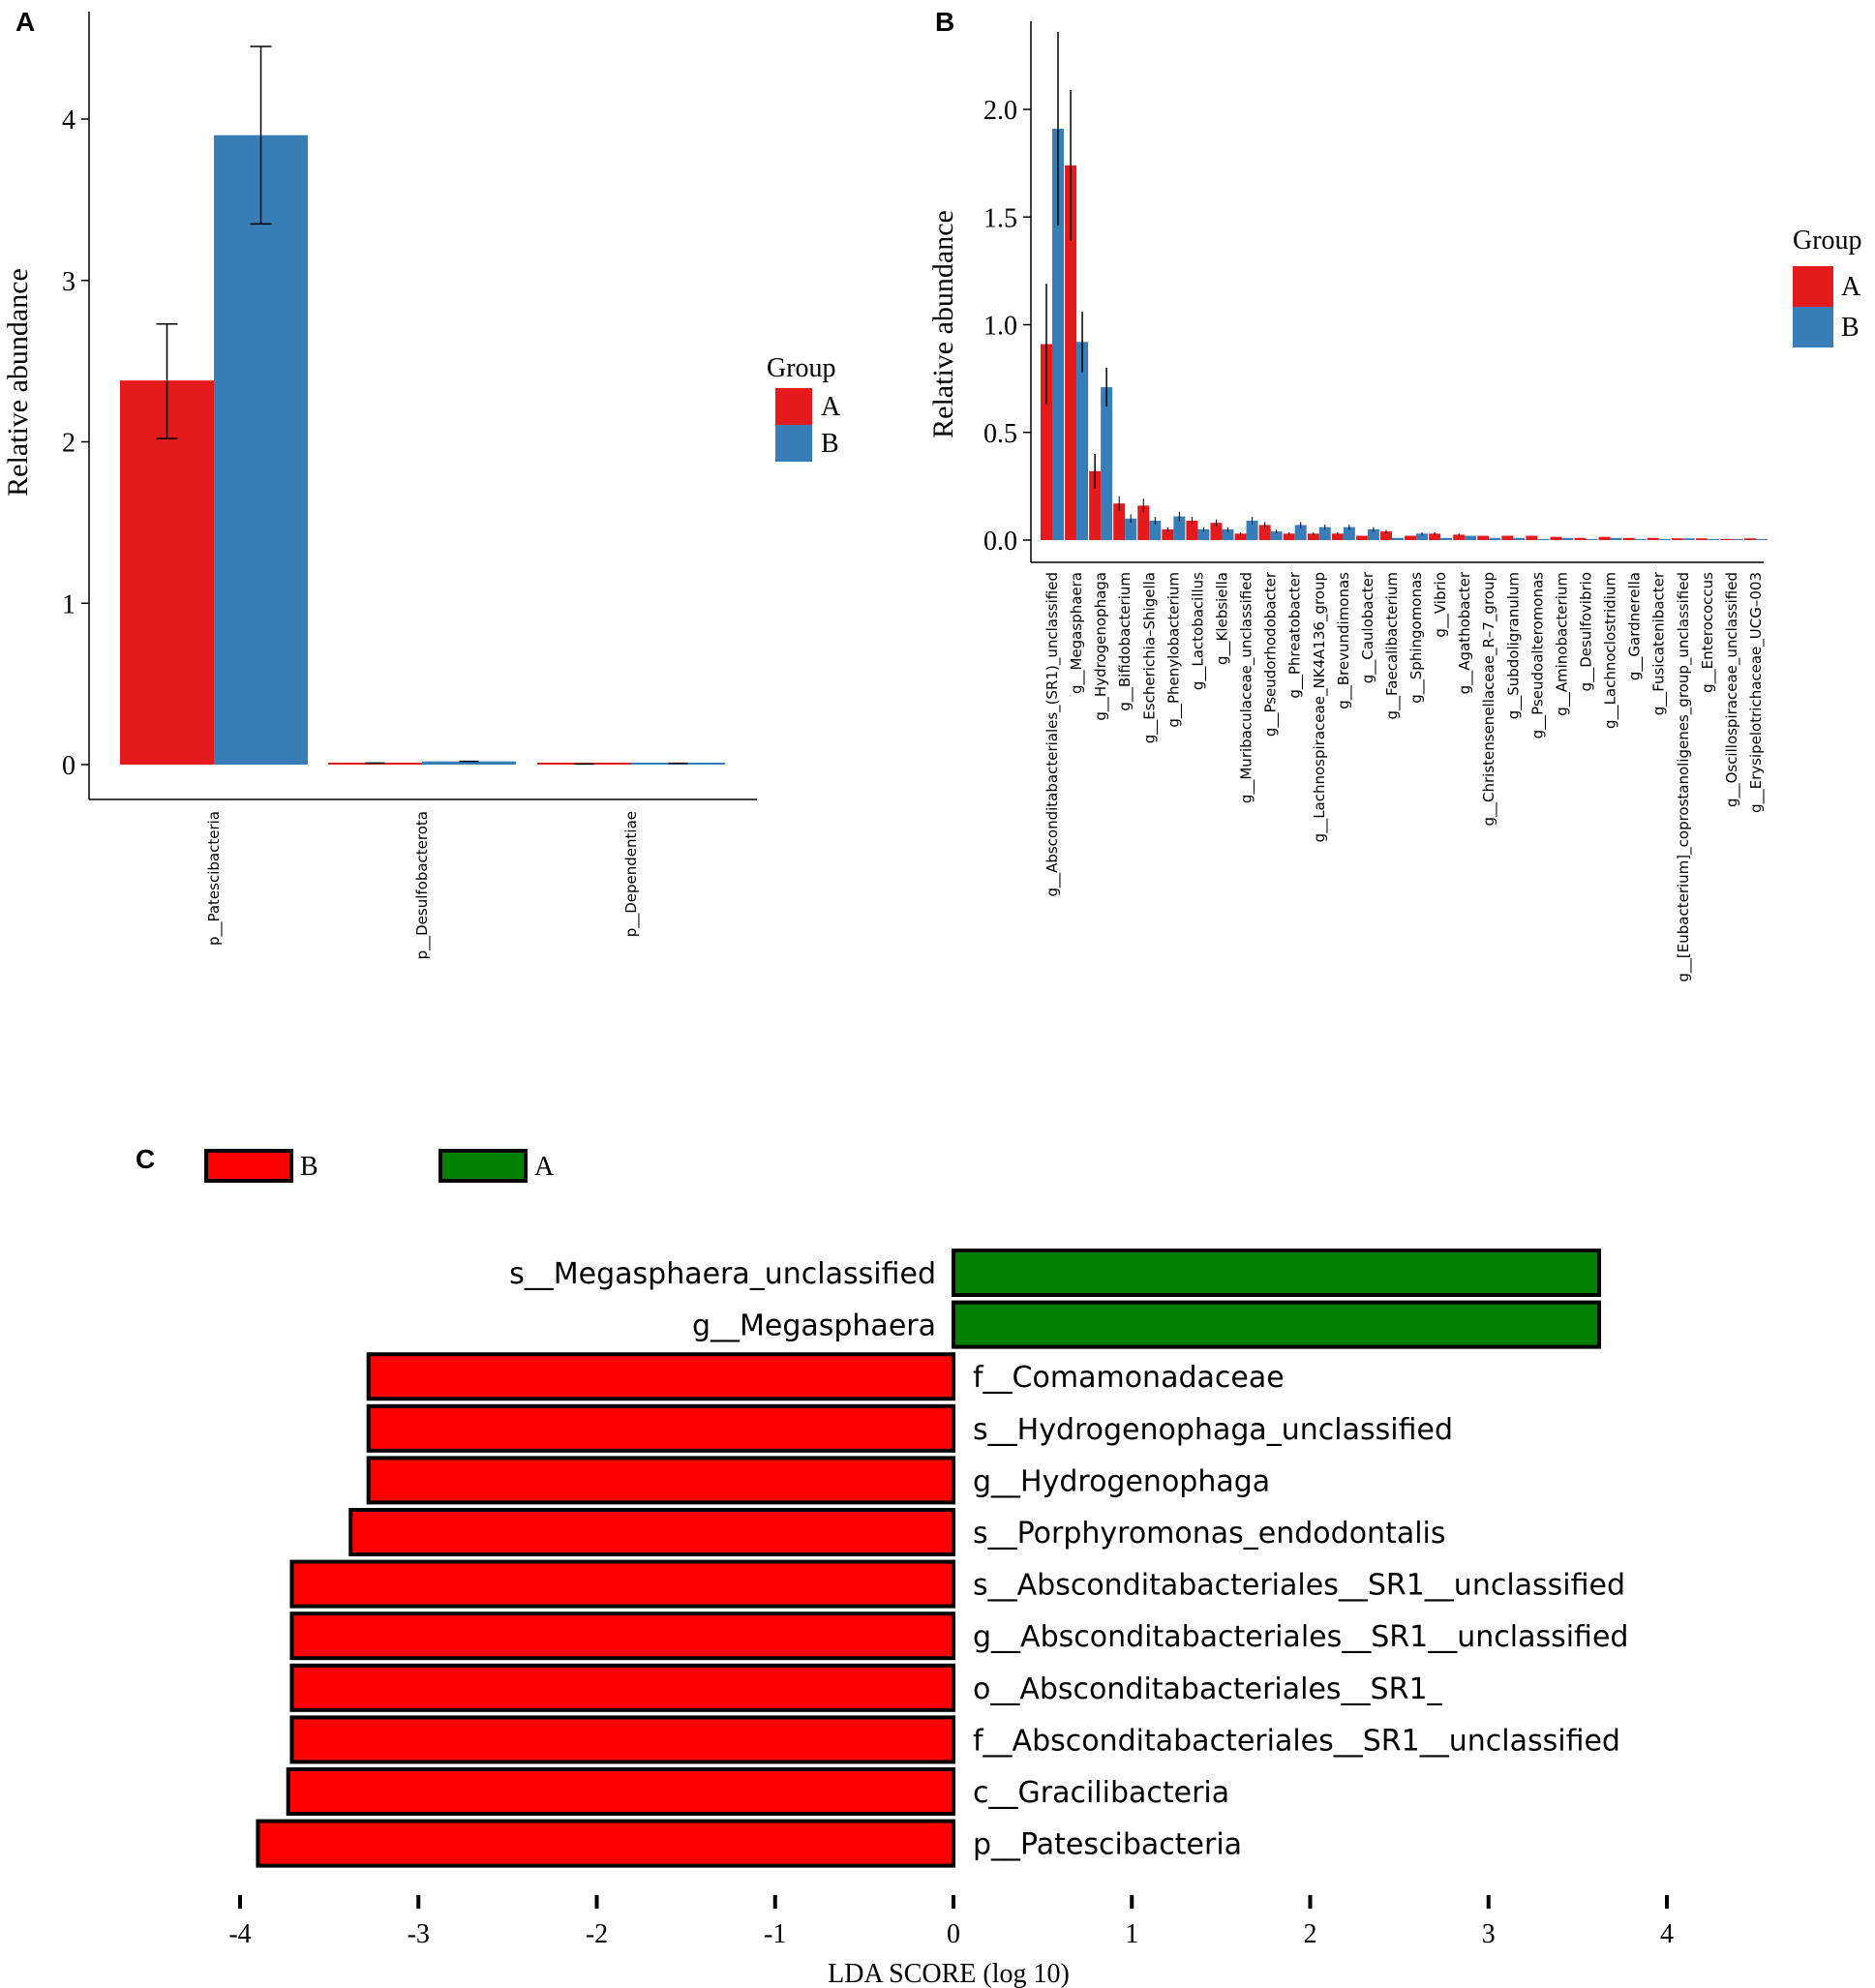  What do you see at coordinates (943, 324) in the screenshot?
I see `panel-b-ylabel: Relative abundance` at bounding box center [943, 324].